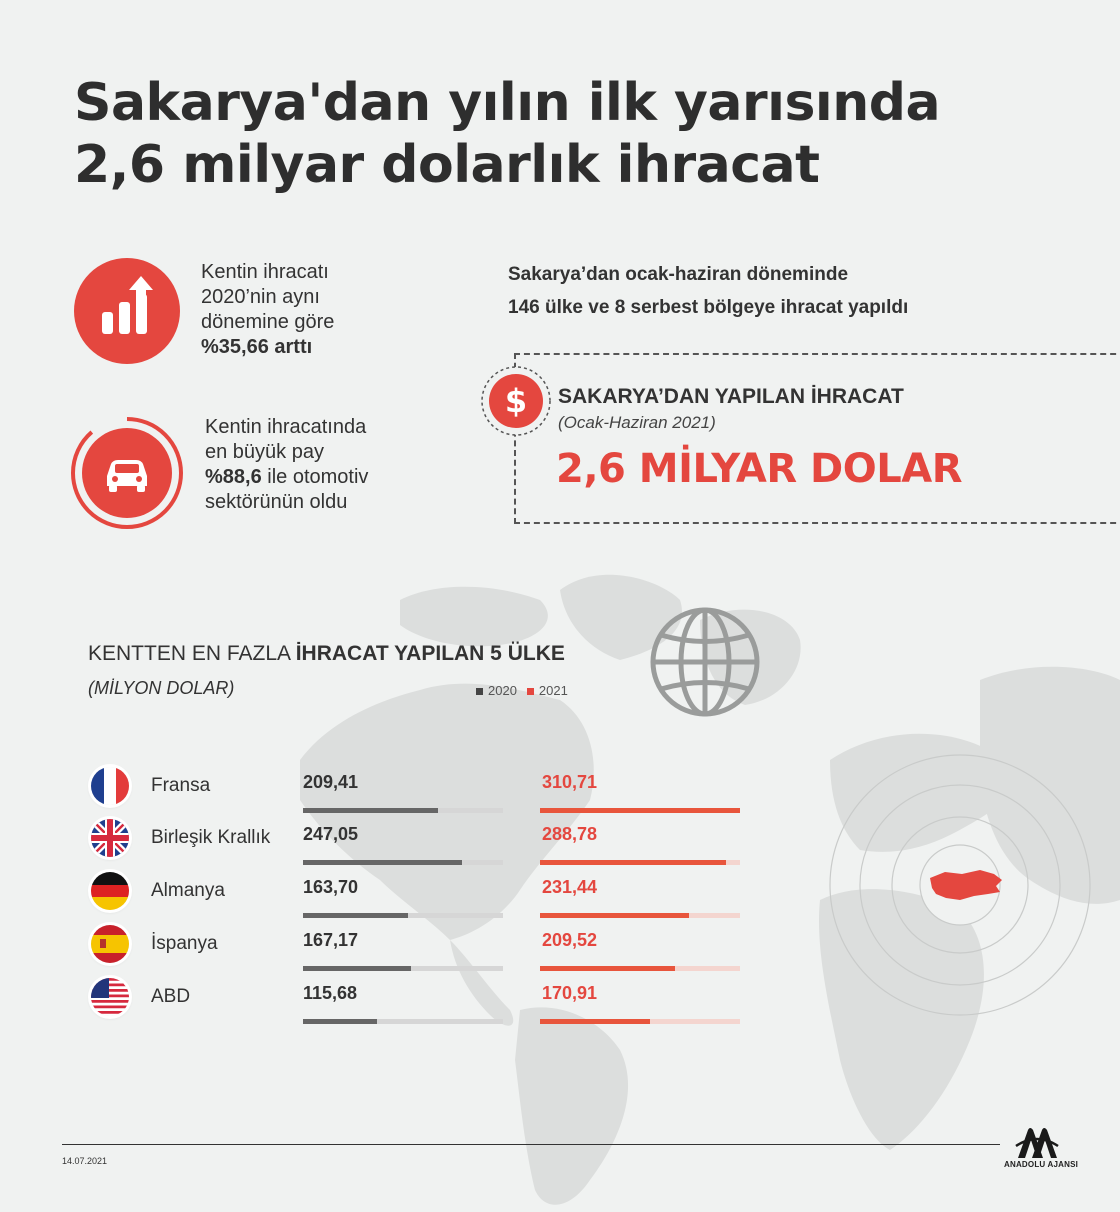 This screenshot has height=1212, width=1120. Describe the element at coordinates (110, 838) in the screenshot. I see `uk-flag-icon` at that location.